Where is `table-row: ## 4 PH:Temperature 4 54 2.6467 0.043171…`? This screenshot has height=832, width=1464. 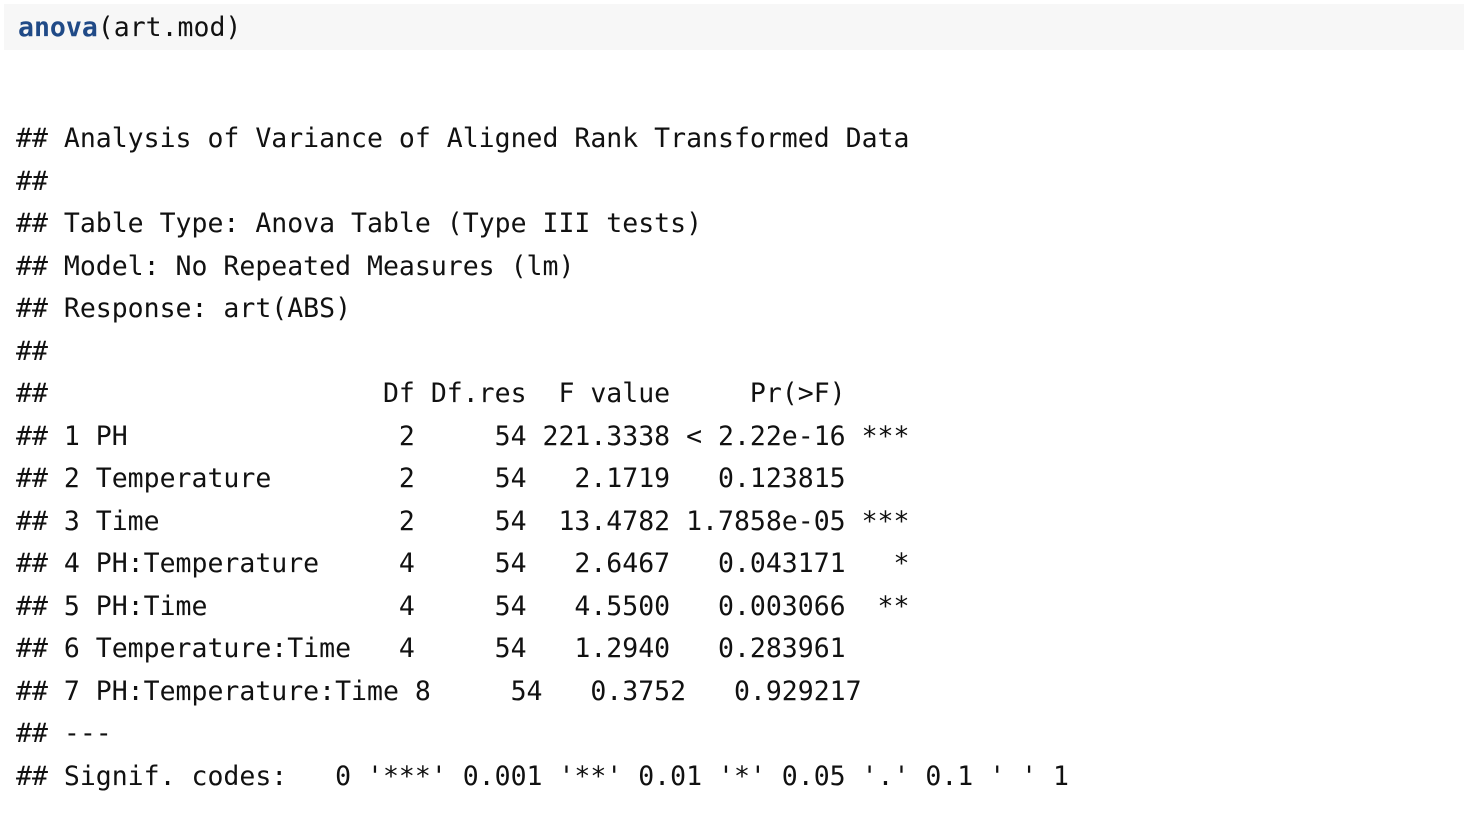
table-row: ## 4 PH:Temperature 4 54 2.6467 0.043171… is located at coordinates (463, 563).